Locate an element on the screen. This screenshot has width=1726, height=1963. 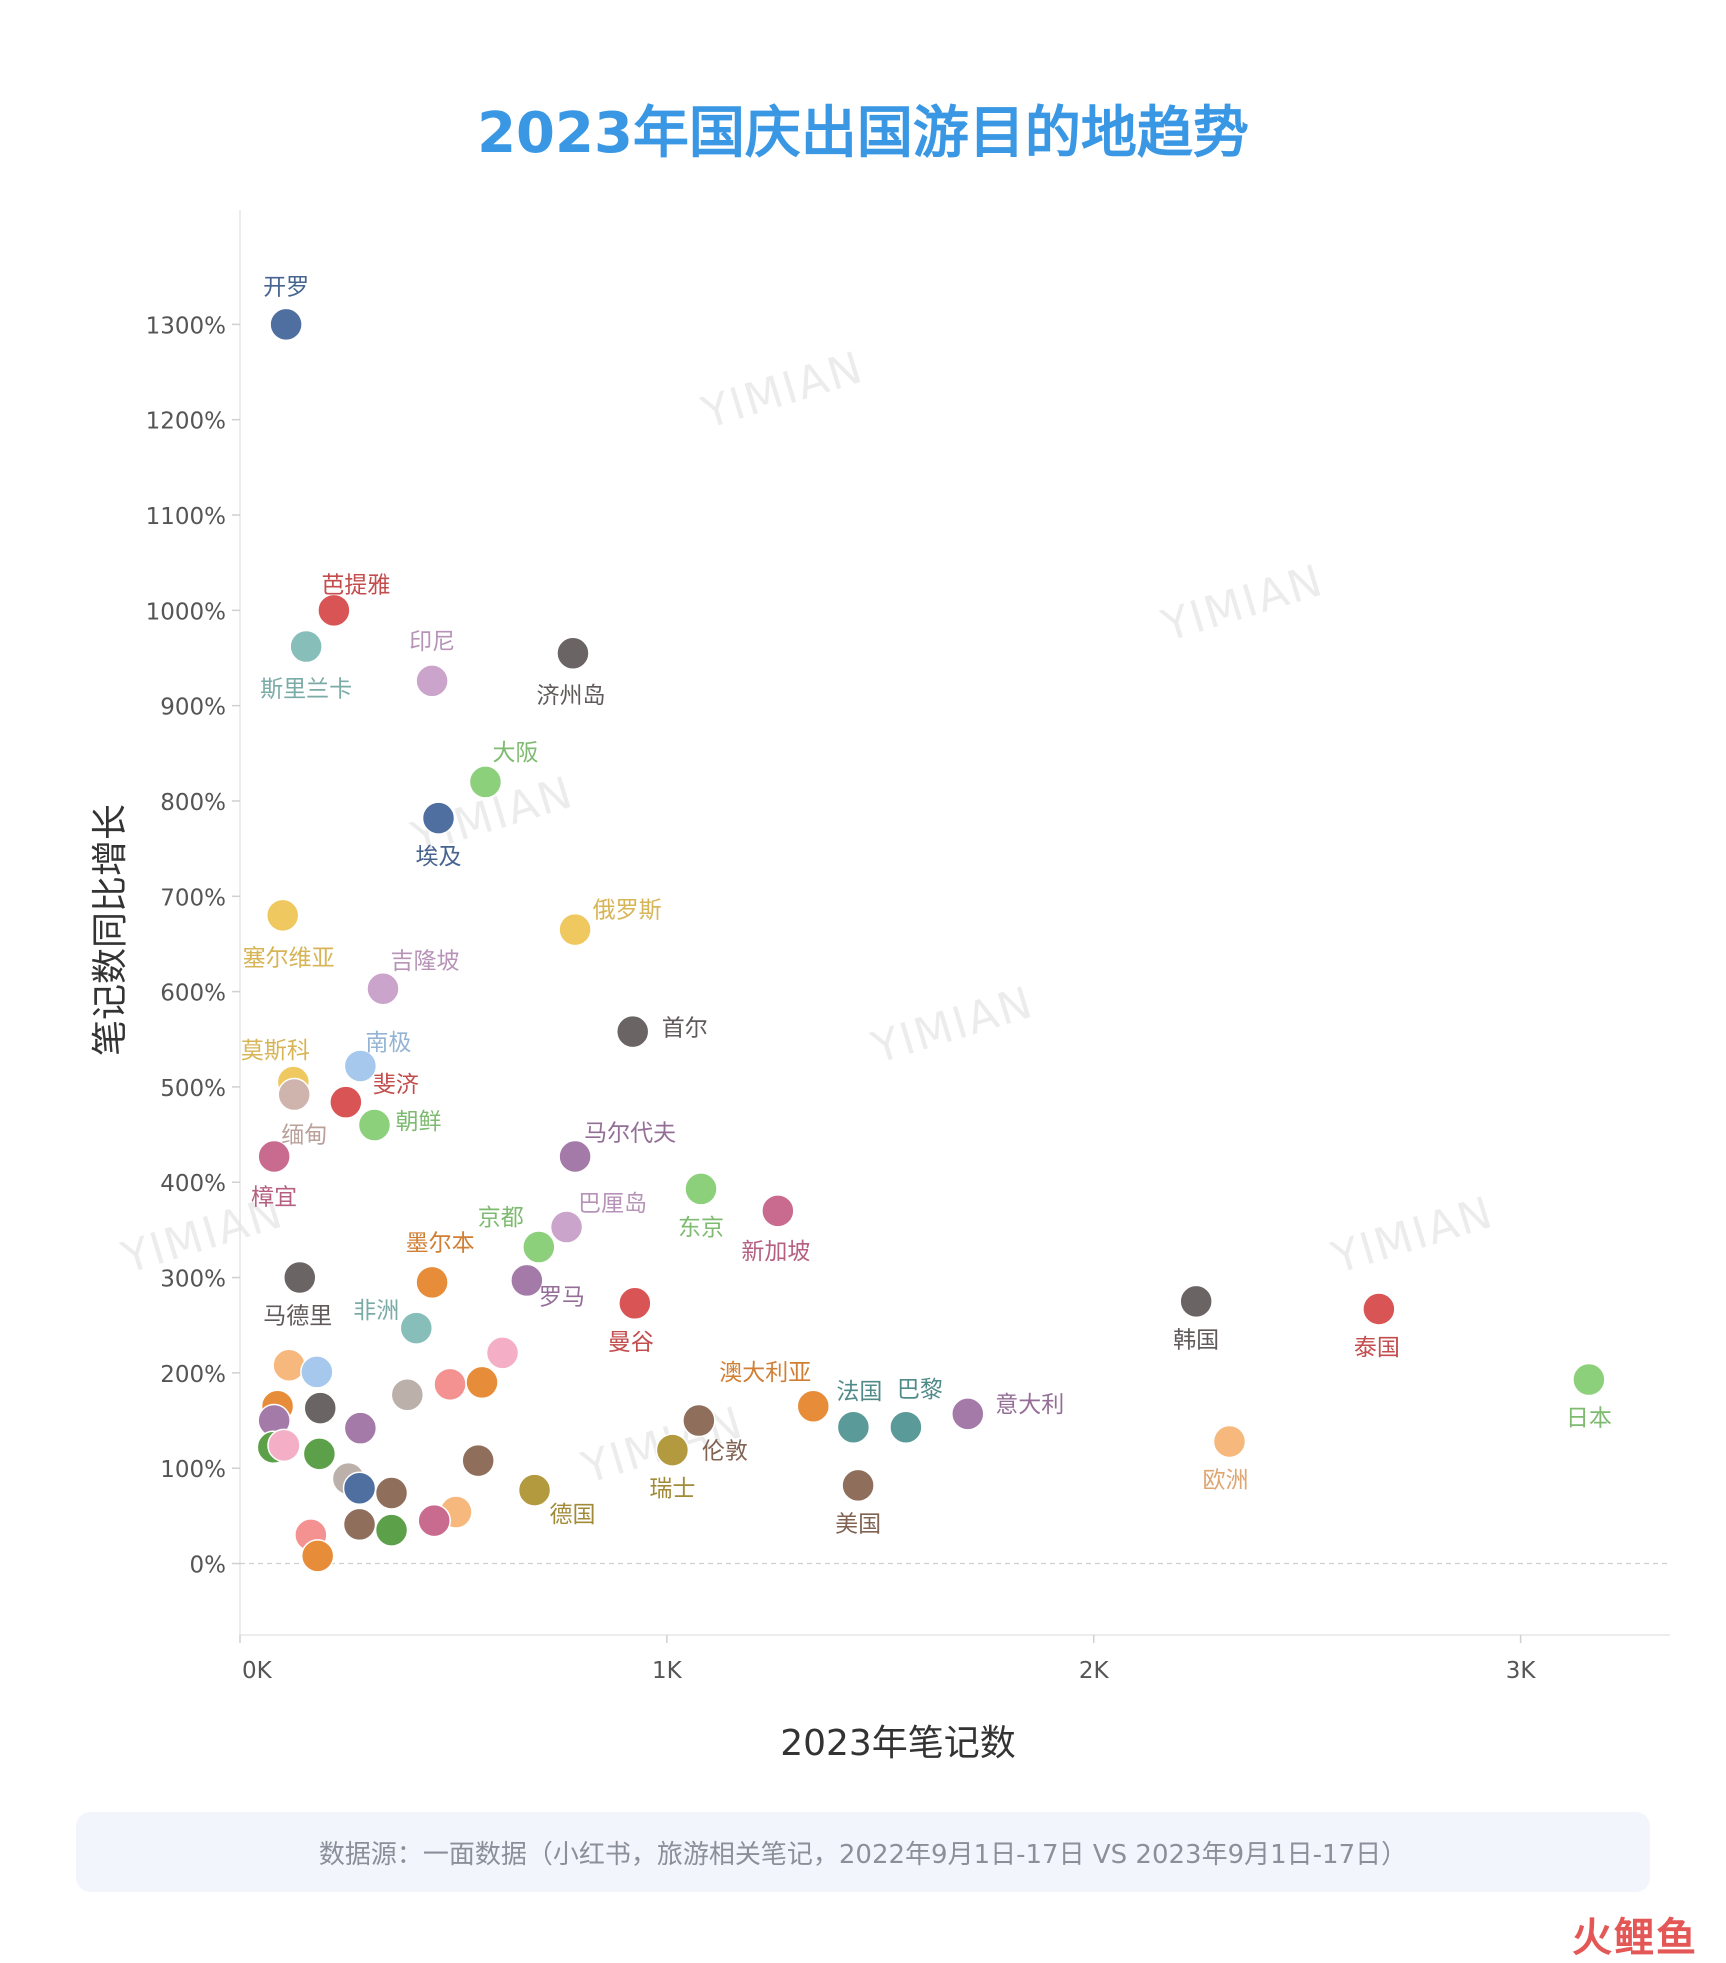
point-label: 芭提雅 is located at coordinates (355, 585).